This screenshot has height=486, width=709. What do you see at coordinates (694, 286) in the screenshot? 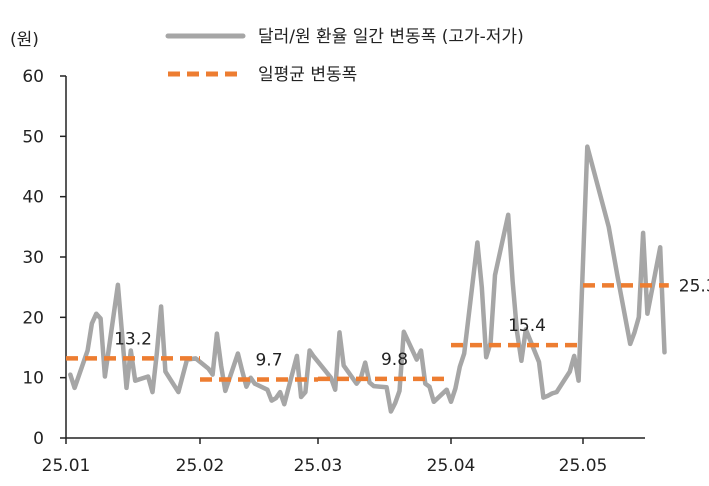
I see `avg-value-label: 25.3` at bounding box center [694, 286].